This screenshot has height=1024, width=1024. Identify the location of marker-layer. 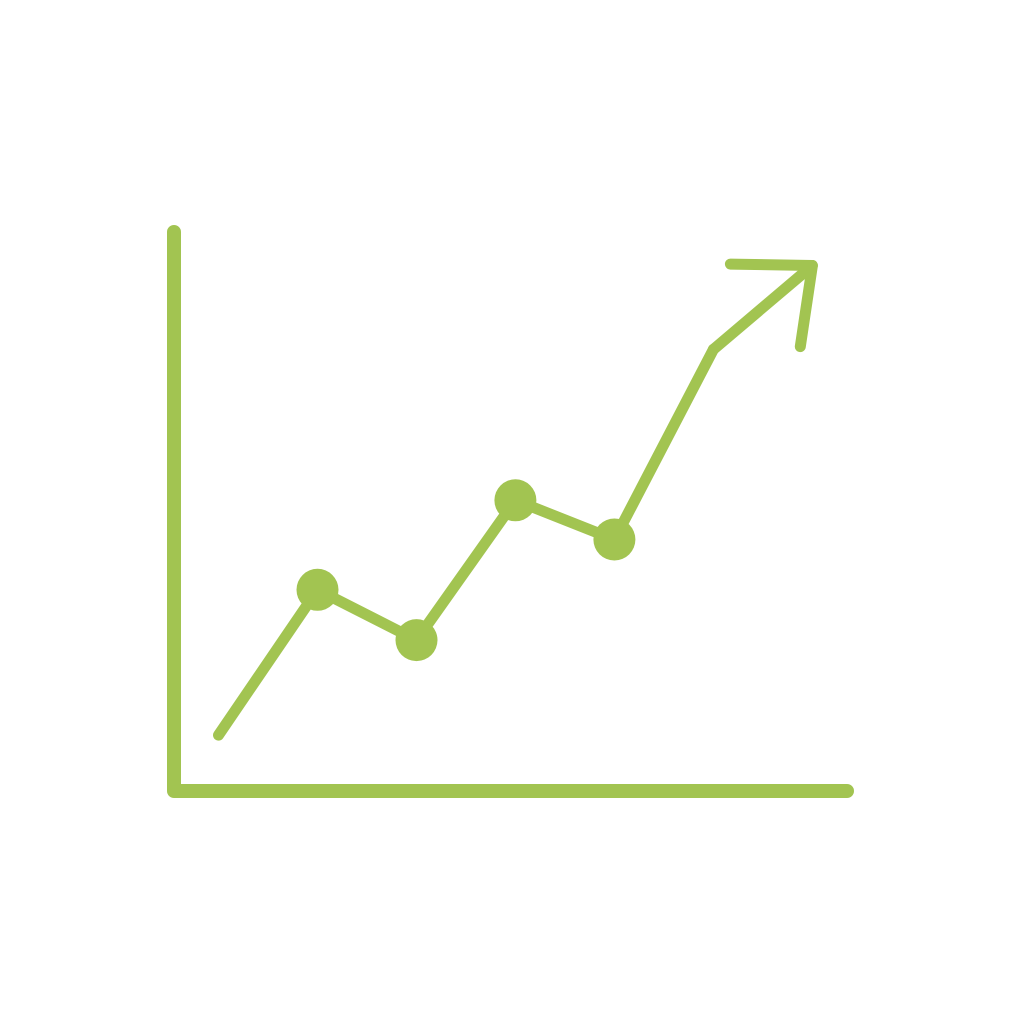
(466, 570).